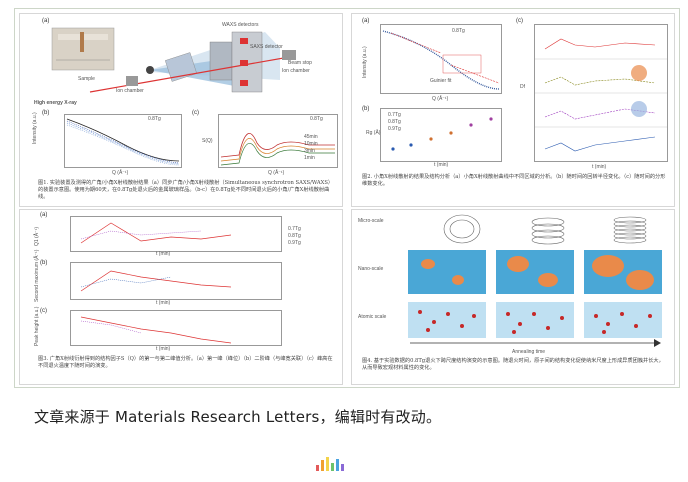 The image size is (688, 482). I want to click on fig1-saxs-plot, so click(123, 141).